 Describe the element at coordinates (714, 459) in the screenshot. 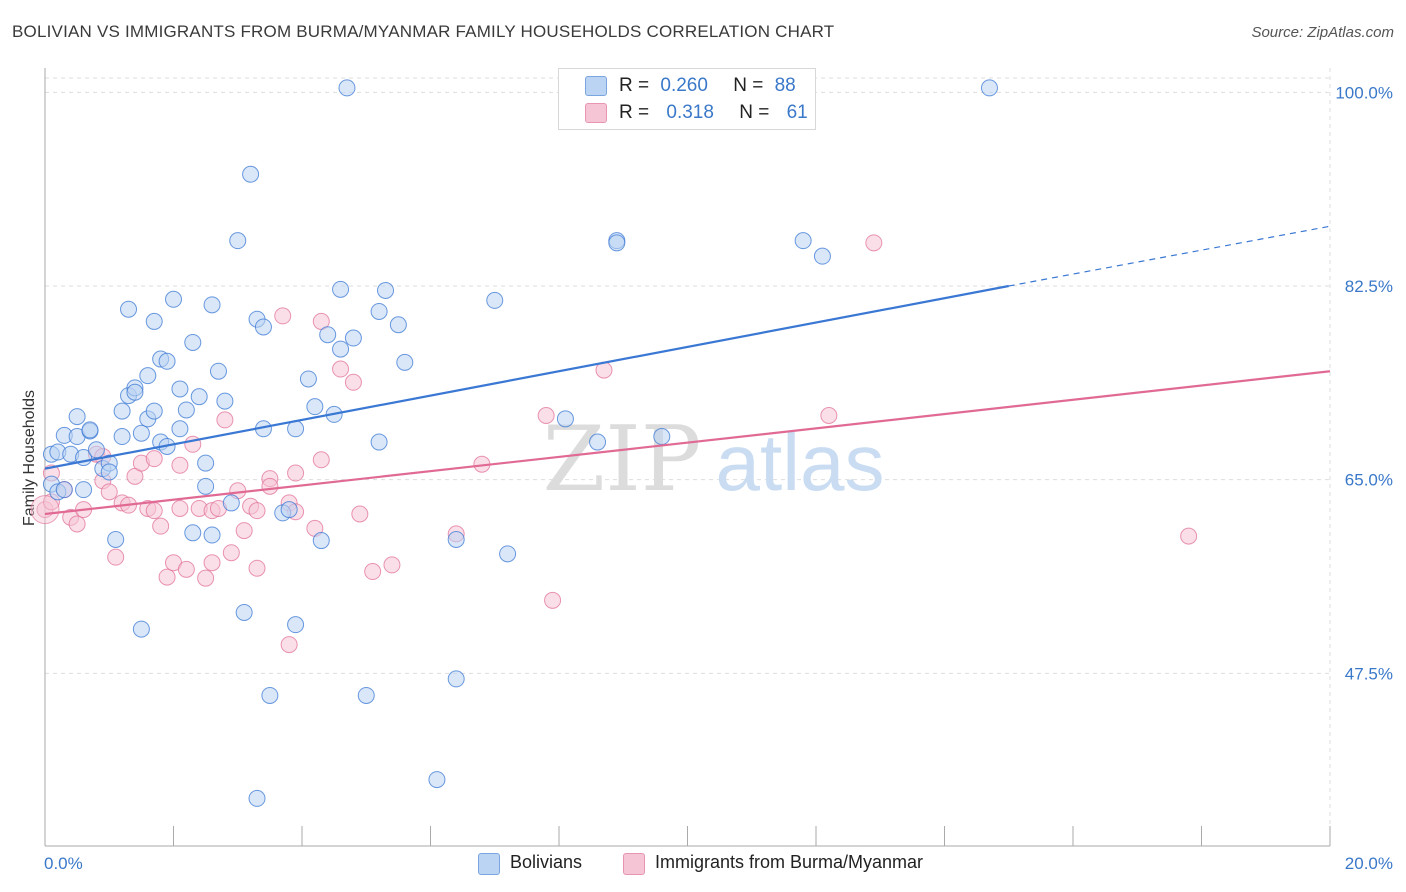

I see `watermark: ZIP atlas` at that location.